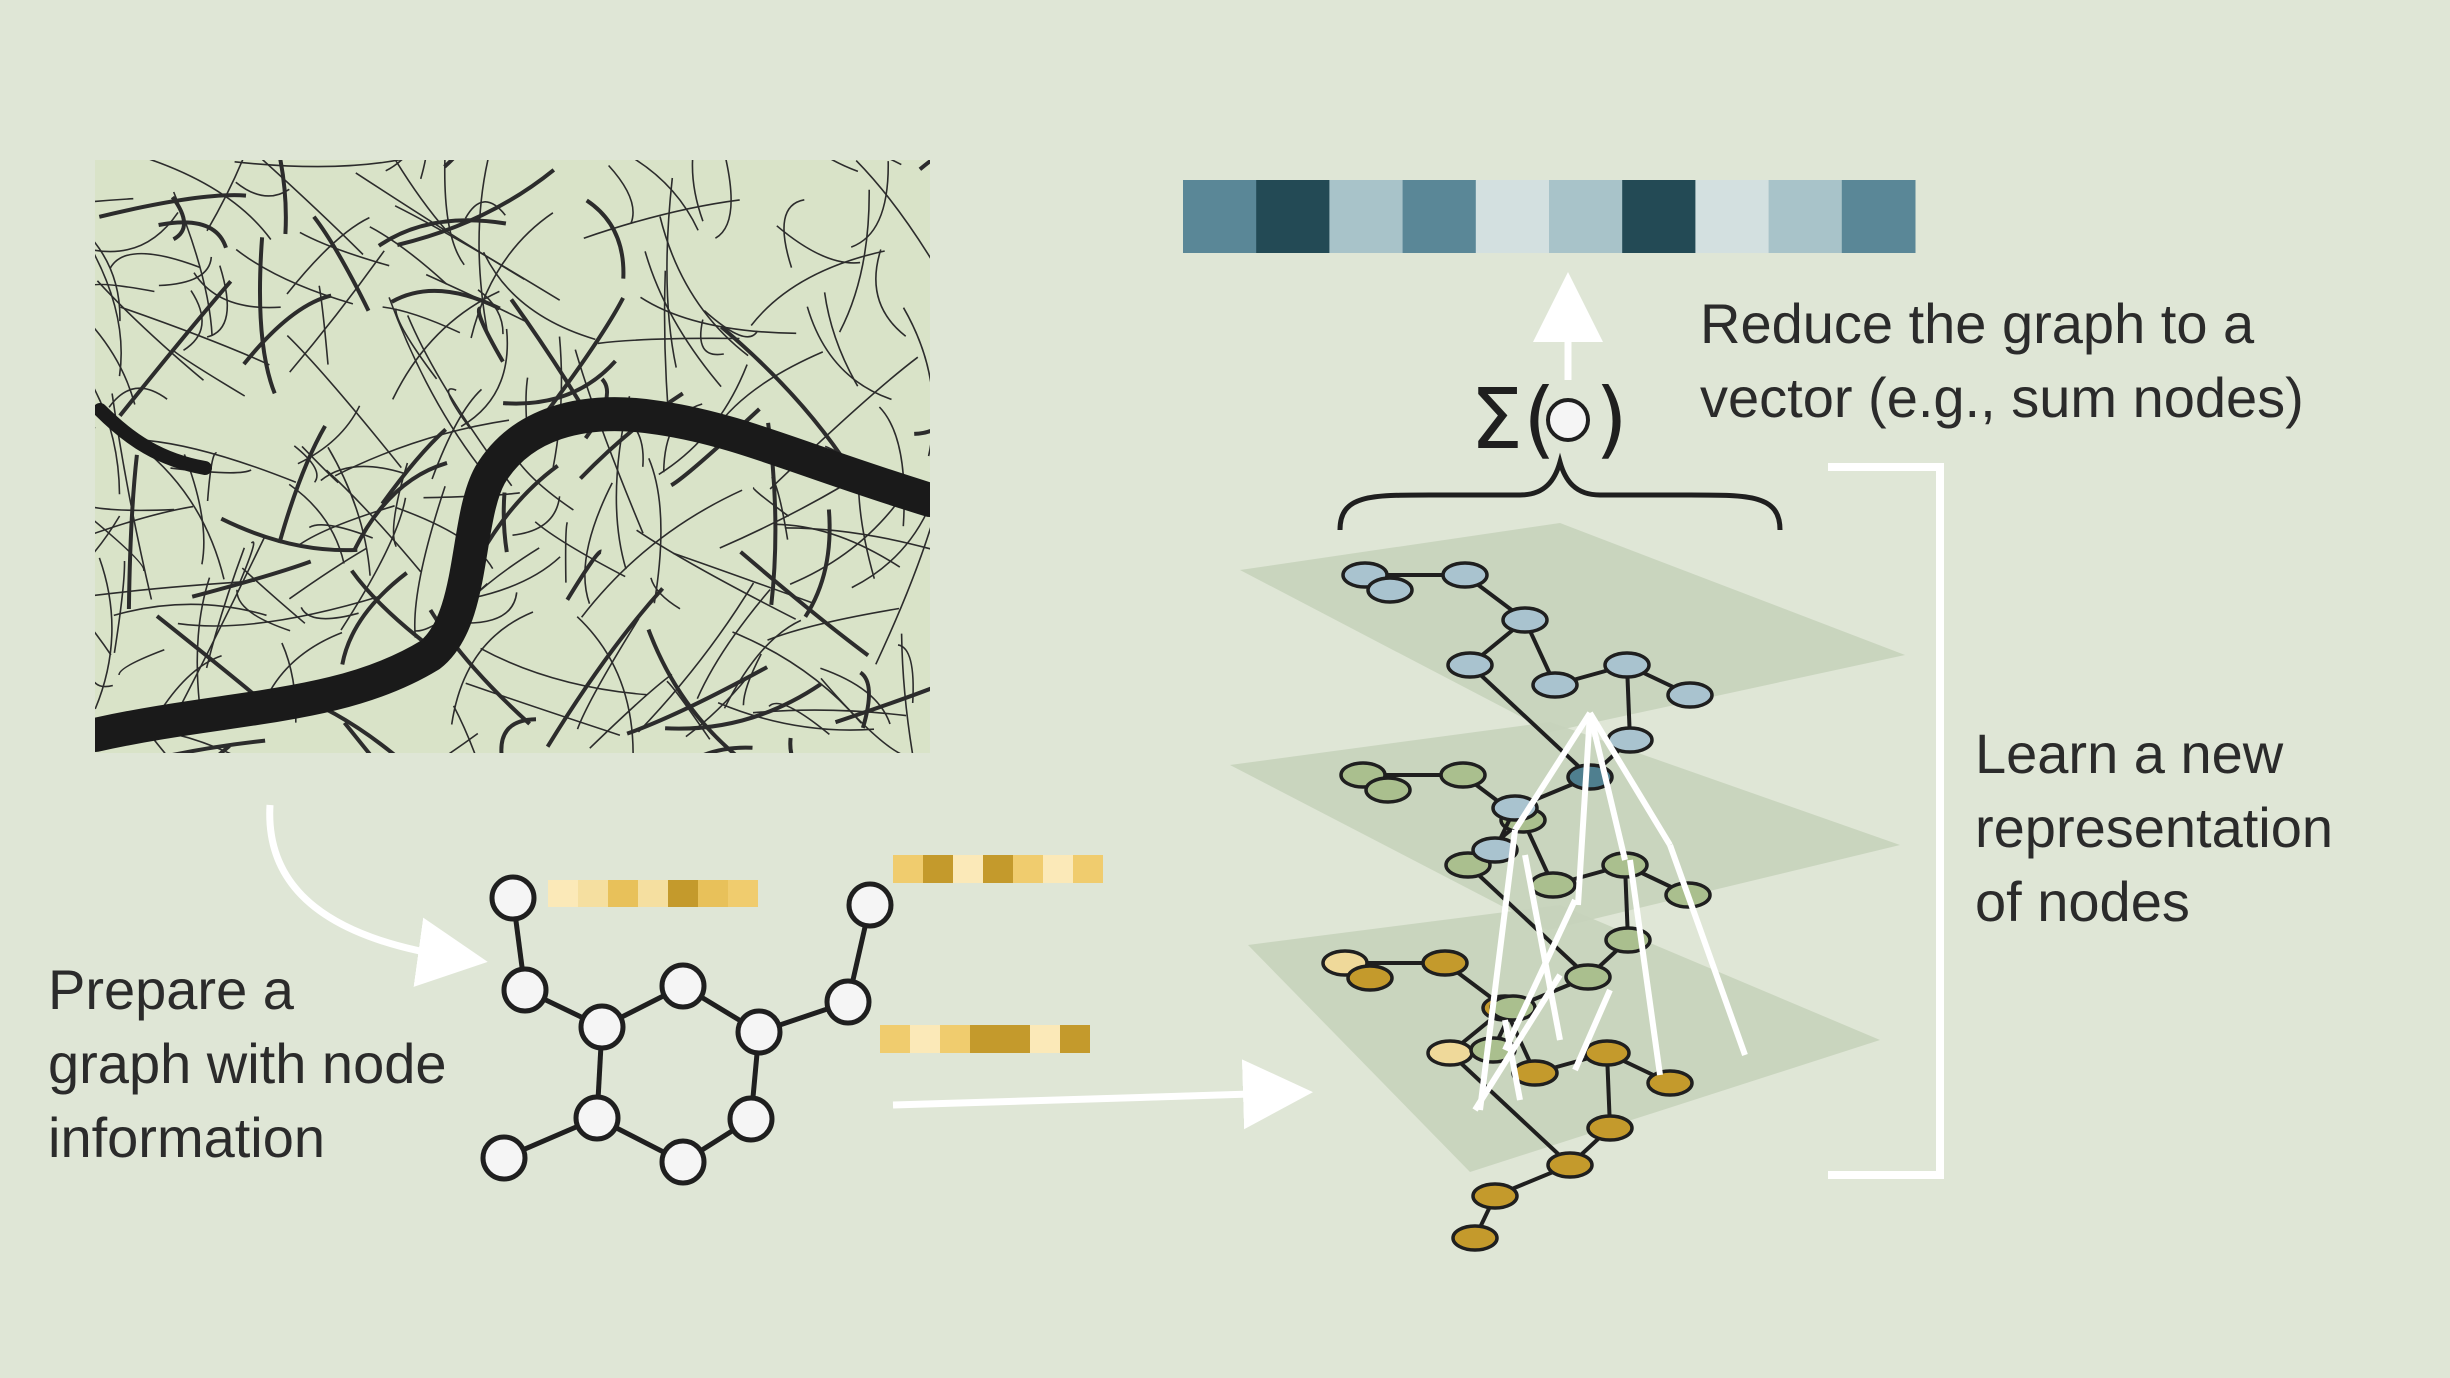  Describe the element at coordinates (1977, 323) in the screenshot. I see `label-reduce-line-1: Reduce the graph to a` at that location.